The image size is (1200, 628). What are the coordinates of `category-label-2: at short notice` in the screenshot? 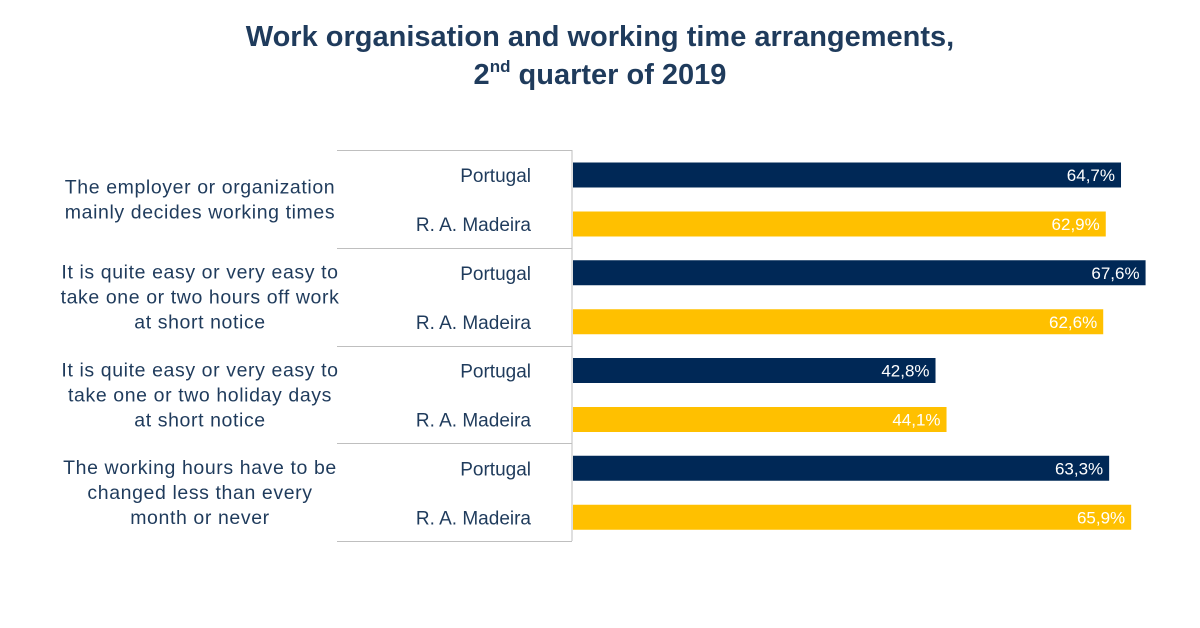 It's located at (199, 323).